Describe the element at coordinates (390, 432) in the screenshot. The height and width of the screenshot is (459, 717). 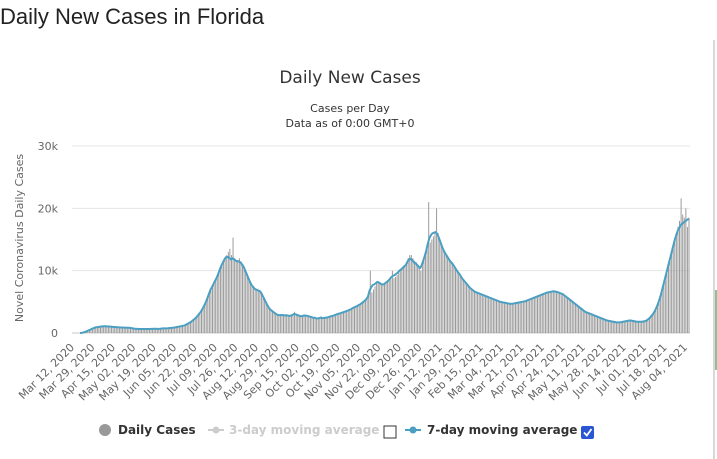
I see `3day-checkbox` at that location.